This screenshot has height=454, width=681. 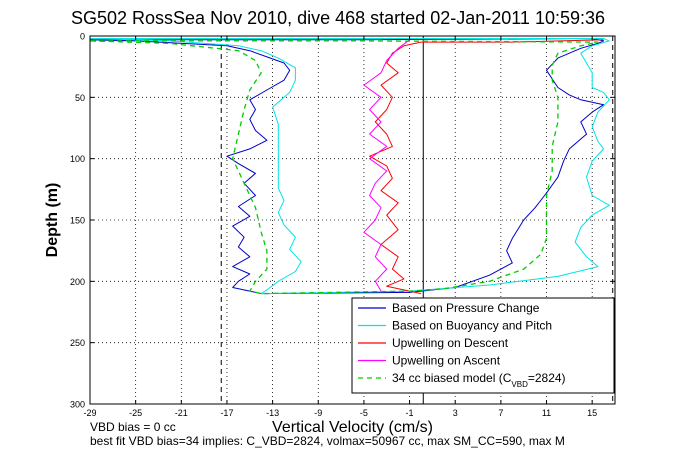 I want to click on y-tick-label: 300, so click(x=77, y=405).